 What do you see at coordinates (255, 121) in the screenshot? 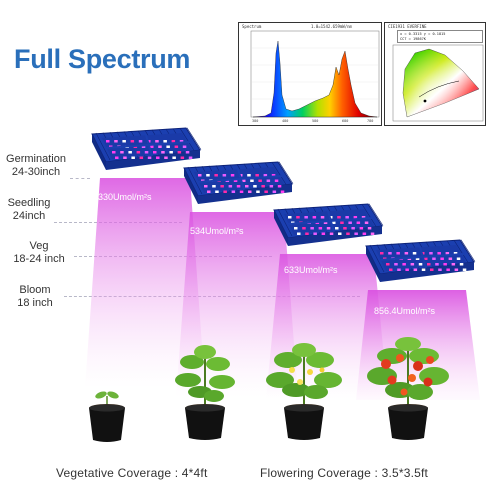
I see `svg-text: 380` at bounding box center [255, 121].